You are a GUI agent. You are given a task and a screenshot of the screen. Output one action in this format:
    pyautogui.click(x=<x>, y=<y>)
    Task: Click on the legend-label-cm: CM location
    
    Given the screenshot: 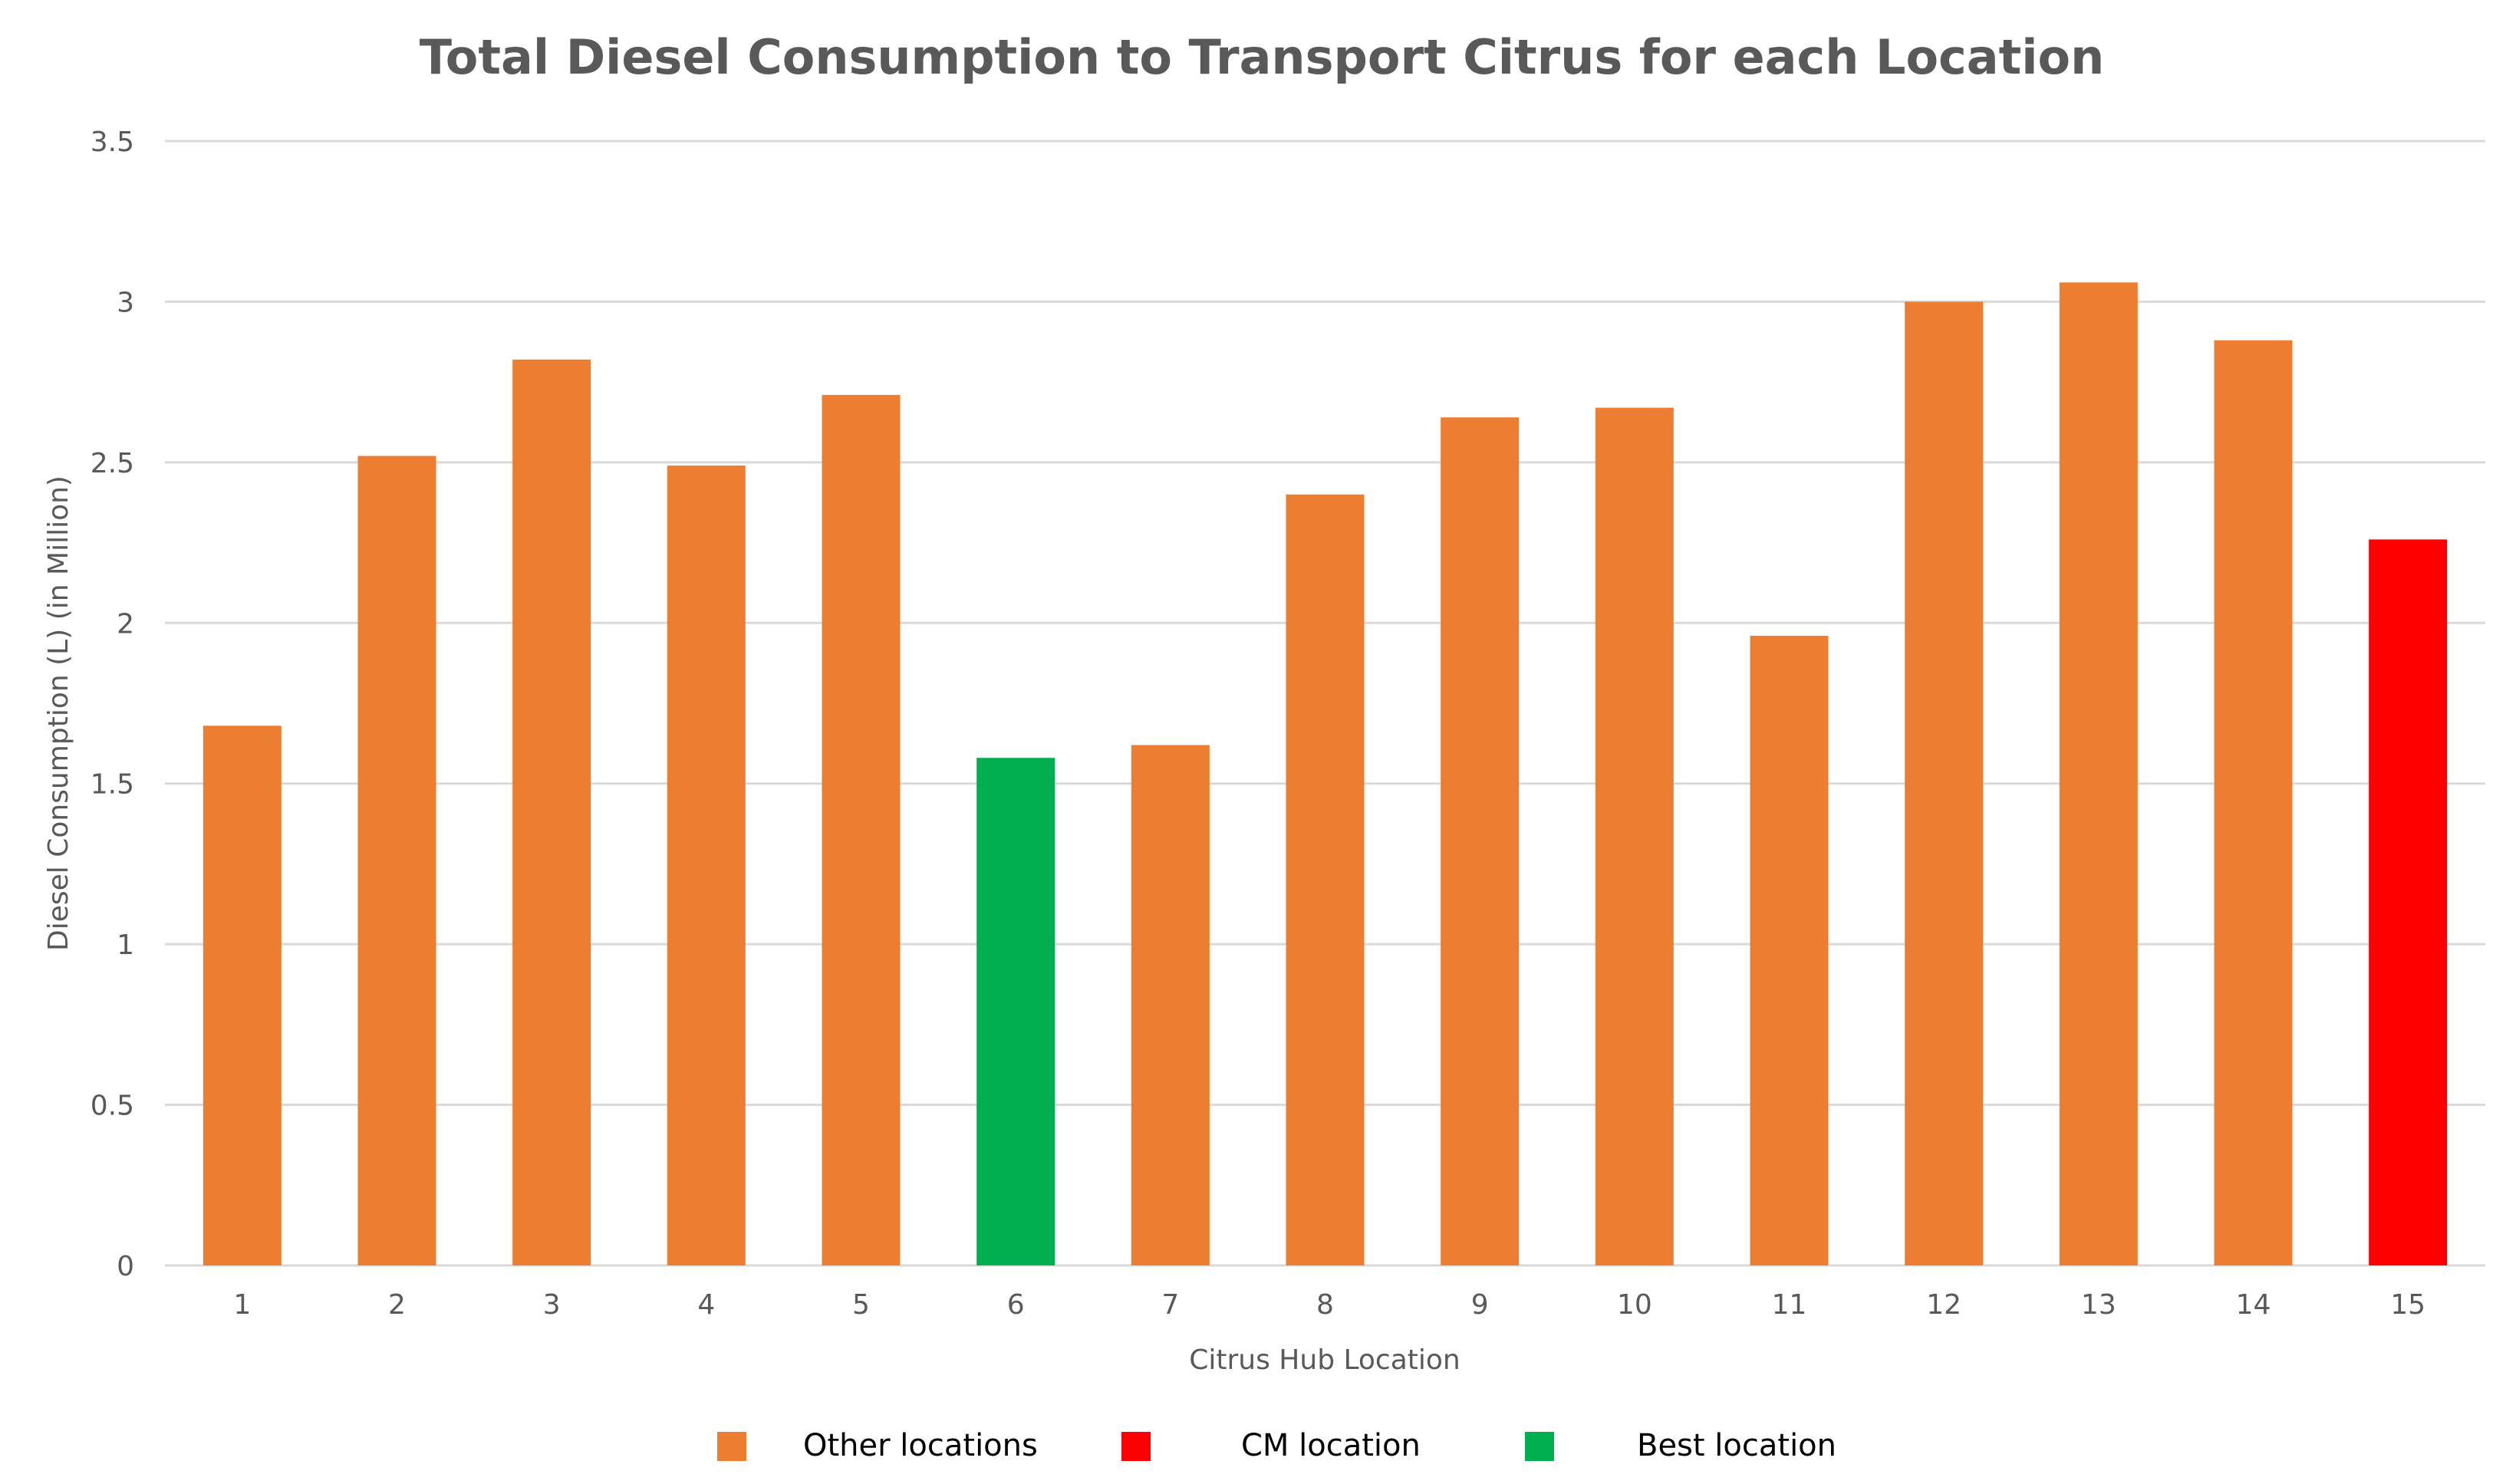 What is the action you would take?
    pyautogui.click(x=1331, y=1445)
    